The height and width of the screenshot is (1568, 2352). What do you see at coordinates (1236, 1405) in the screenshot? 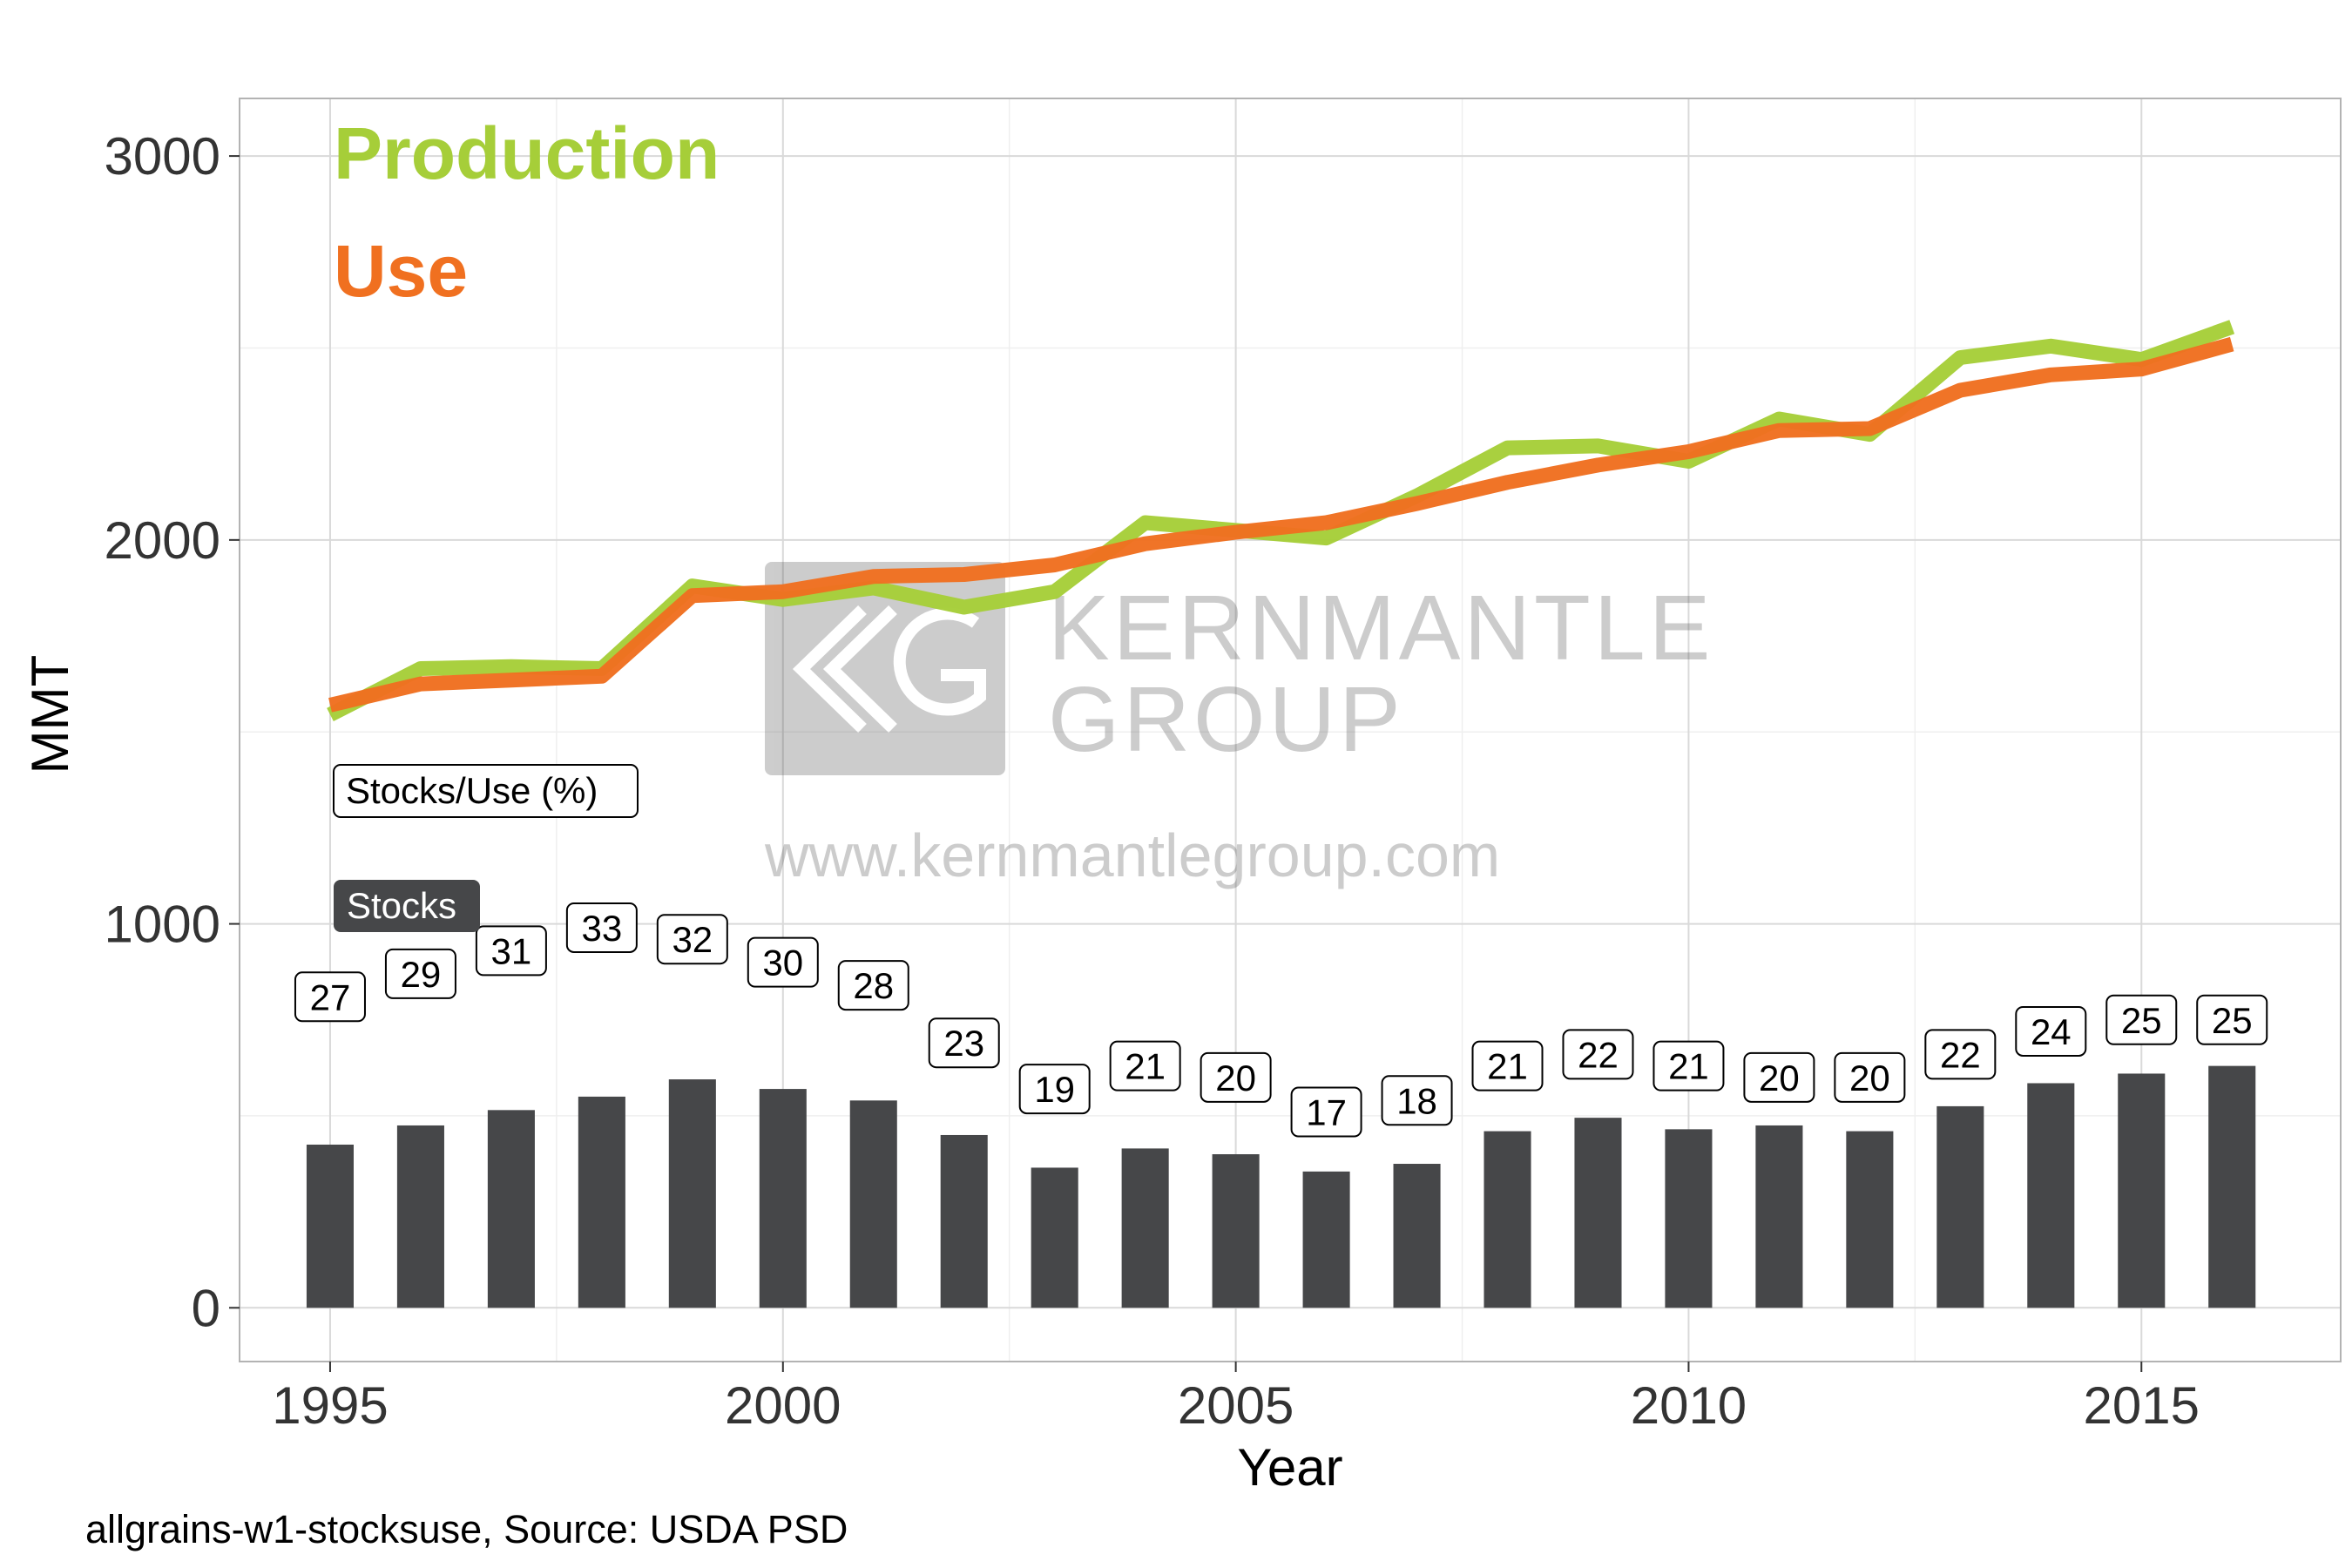
I see `x-tick-label-2005: 2005` at bounding box center [1236, 1405].